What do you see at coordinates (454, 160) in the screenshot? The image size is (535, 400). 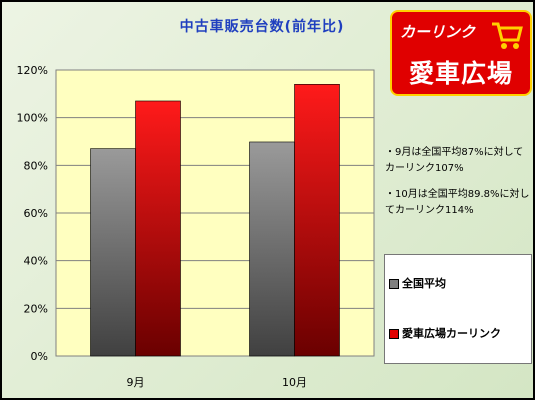 I see `note-september: ・9月は全国平均87%に対してカーリンク107%` at bounding box center [454, 160].